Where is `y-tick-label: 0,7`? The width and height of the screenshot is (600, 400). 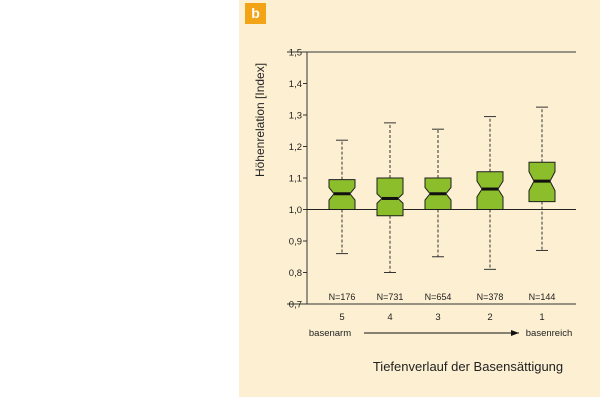
y-tick-label: 0,7 is located at coordinates (295, 305).